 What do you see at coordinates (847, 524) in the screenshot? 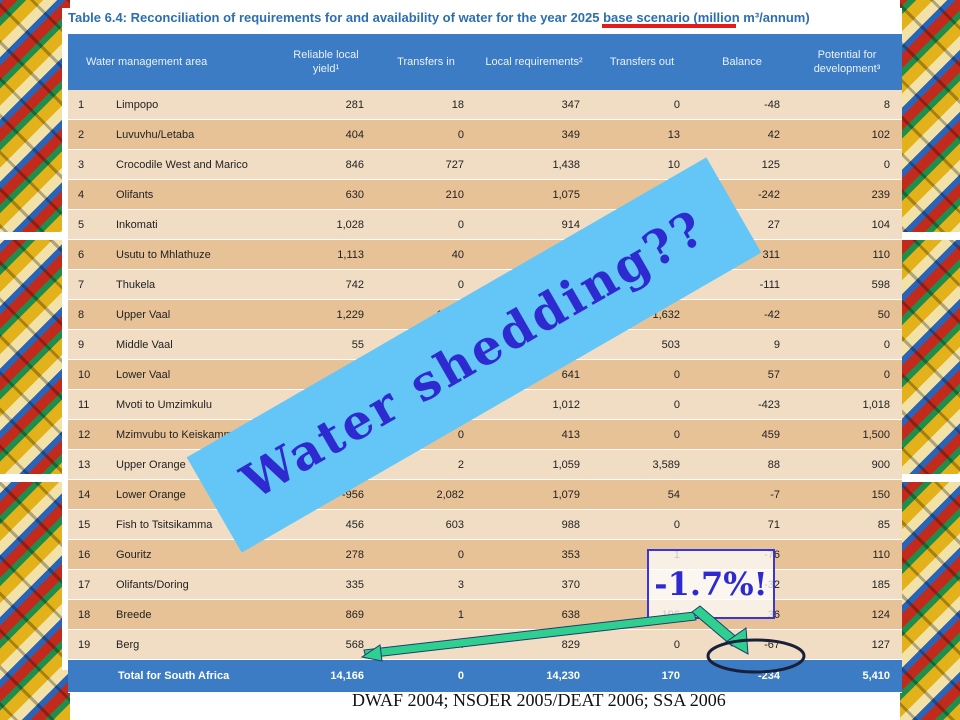
I see `row-potential: 85` at bounding box center [847, 524].